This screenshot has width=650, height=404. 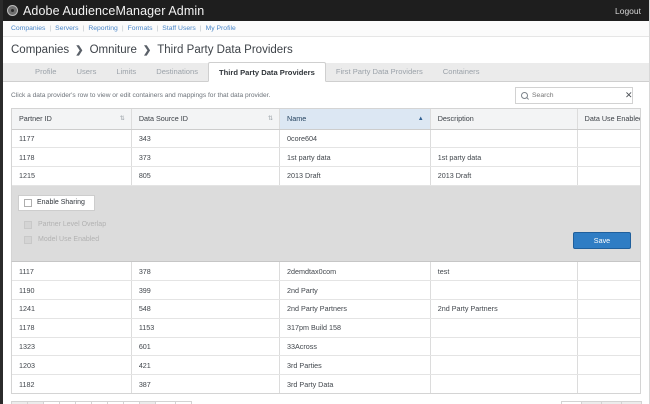 I want to click on column-header-data-source-id: Data Source ID ⇅, so click(x=206, y=119).